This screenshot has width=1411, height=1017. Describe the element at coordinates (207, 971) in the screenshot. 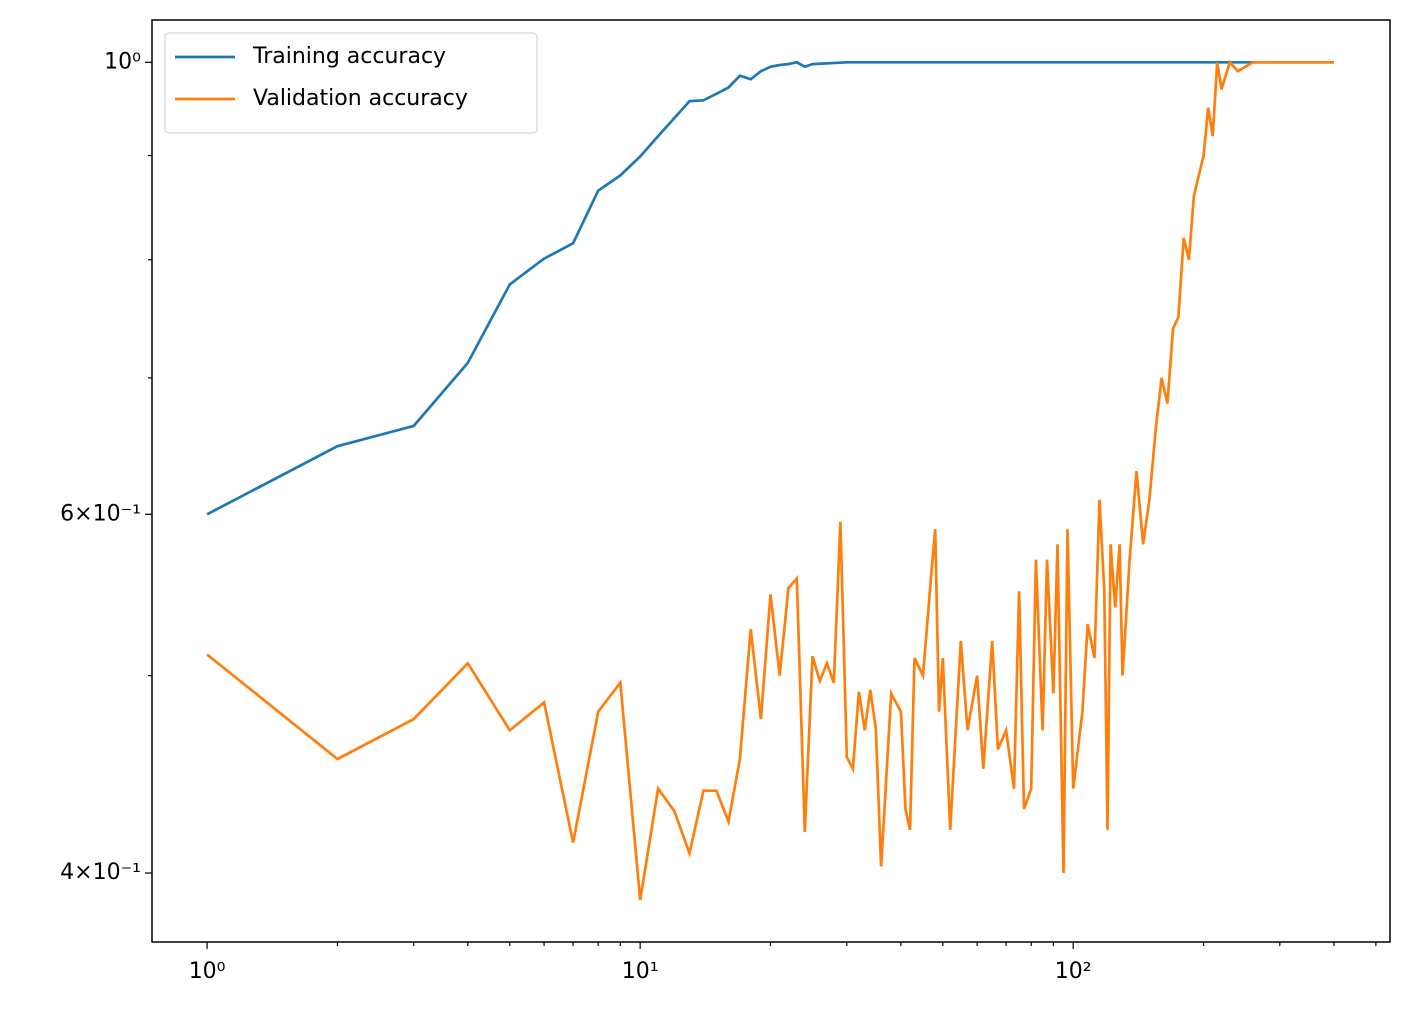

I see `x-tick-label: 10⁰` at that location.